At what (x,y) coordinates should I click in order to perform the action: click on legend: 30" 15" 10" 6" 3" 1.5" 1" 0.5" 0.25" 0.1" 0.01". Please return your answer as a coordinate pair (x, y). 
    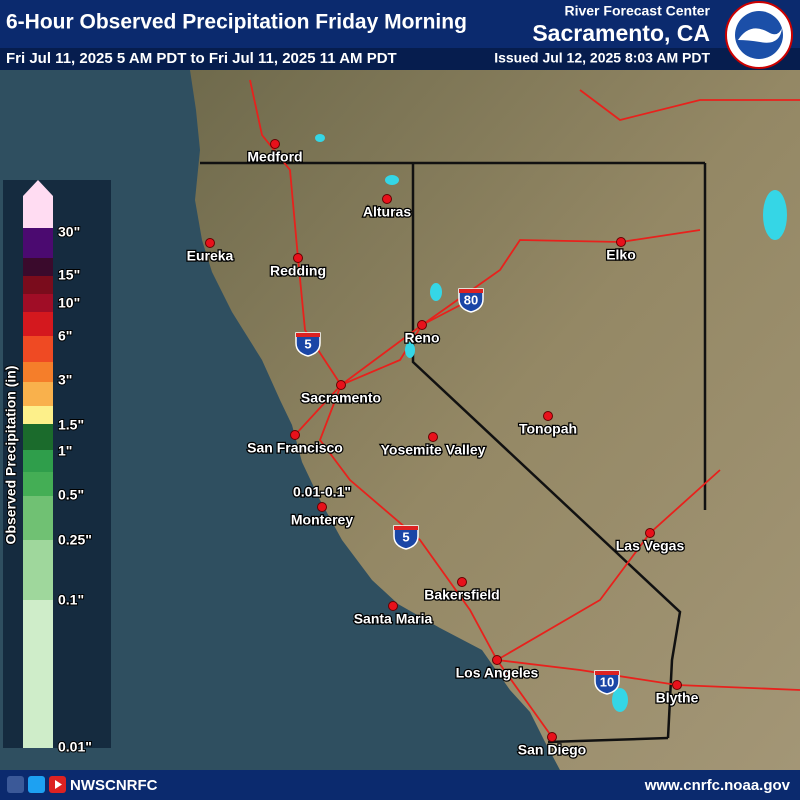
    Looking at the image, I should click on (58, 468).